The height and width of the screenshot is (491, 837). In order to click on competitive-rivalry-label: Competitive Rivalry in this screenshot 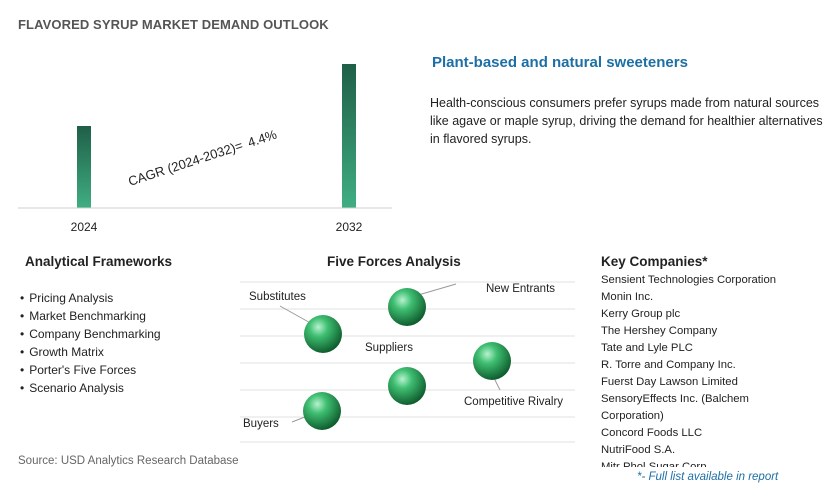, I will do `click(513, 402)`.